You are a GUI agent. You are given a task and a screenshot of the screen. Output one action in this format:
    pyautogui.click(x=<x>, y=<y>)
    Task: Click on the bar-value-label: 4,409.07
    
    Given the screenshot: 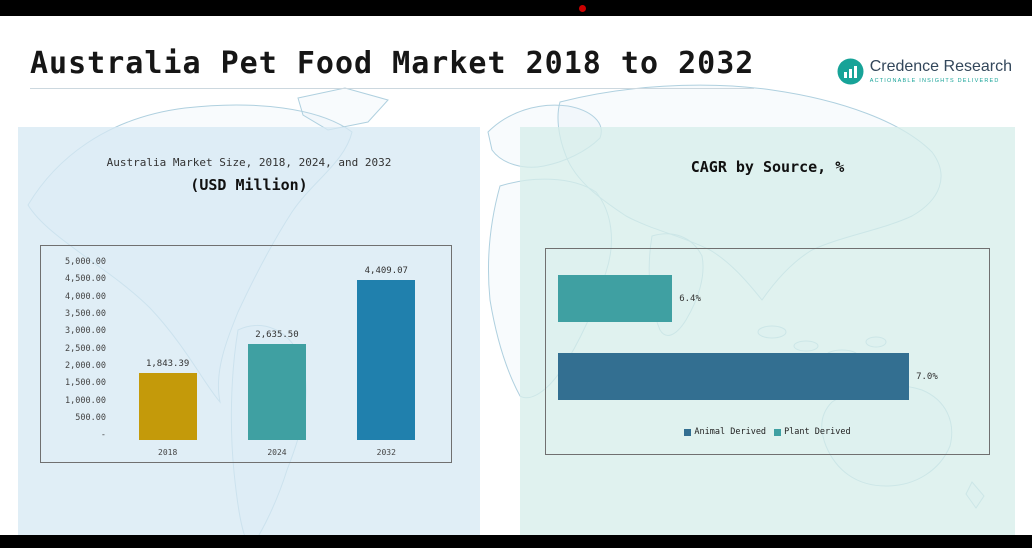 What is the action you would take?
    pyautogui.click(x=386, y=270)
    